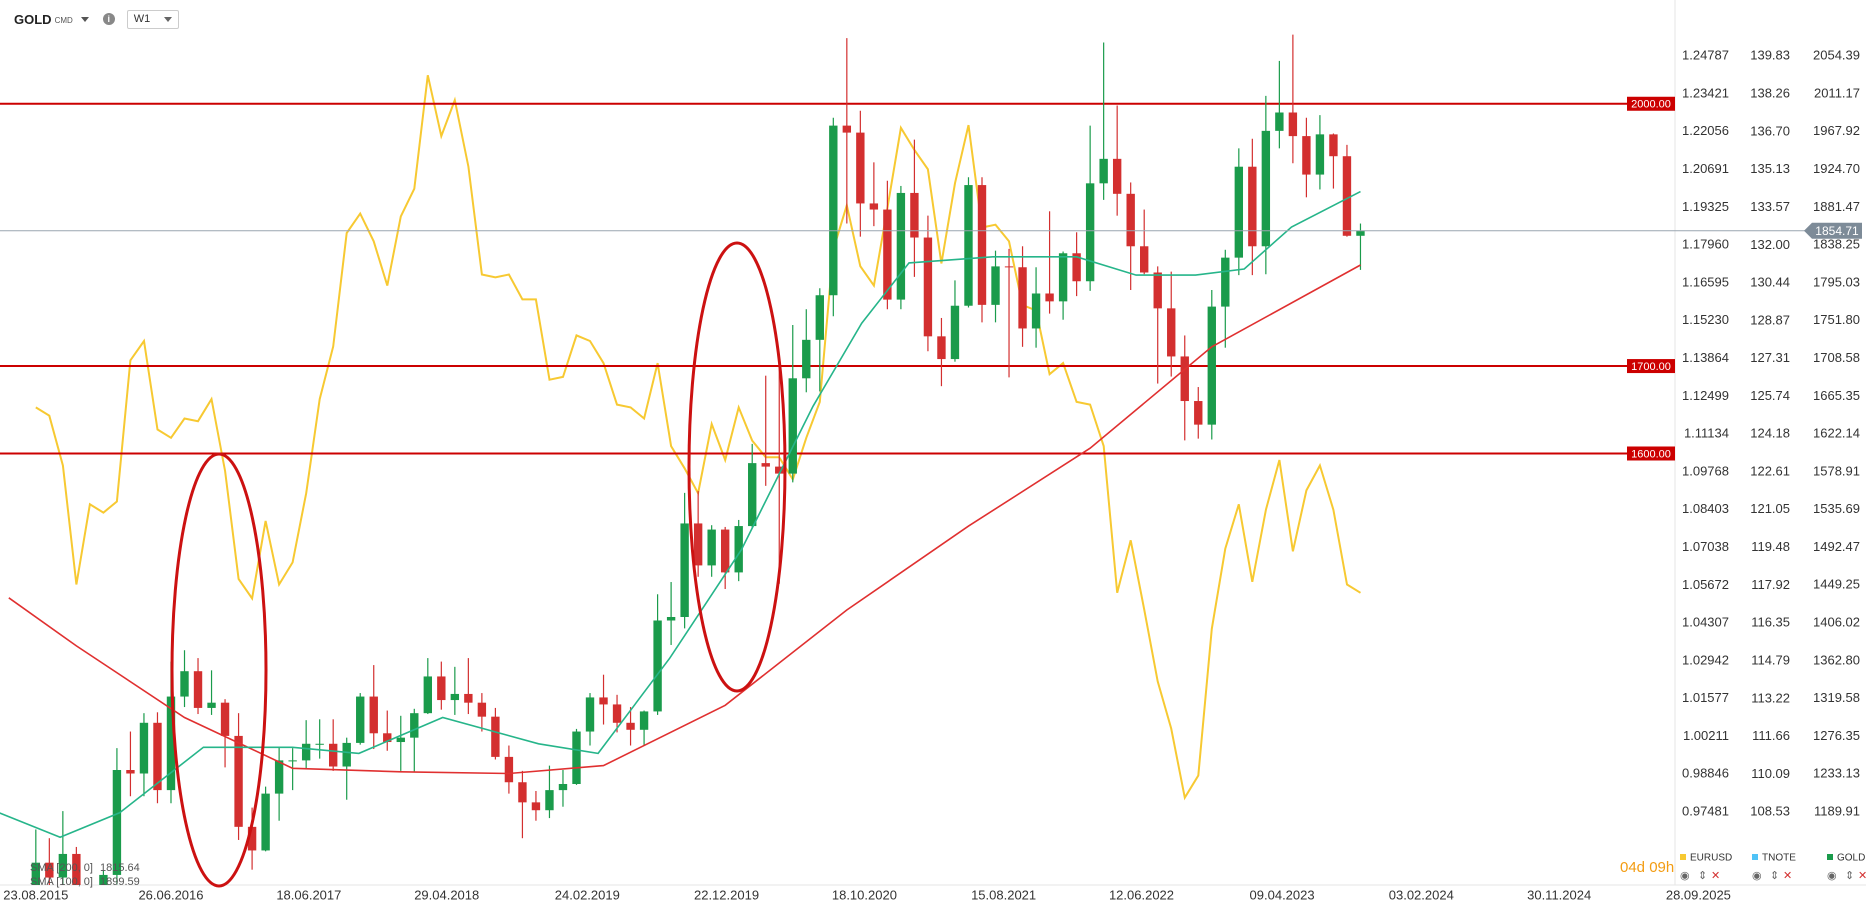 This screenshot has height=909, width=1866. What do you see at coordinates (1770, 471) in the screenshot?
I see `y-tick-label: 122.61` at bounding box center [1770, 471].